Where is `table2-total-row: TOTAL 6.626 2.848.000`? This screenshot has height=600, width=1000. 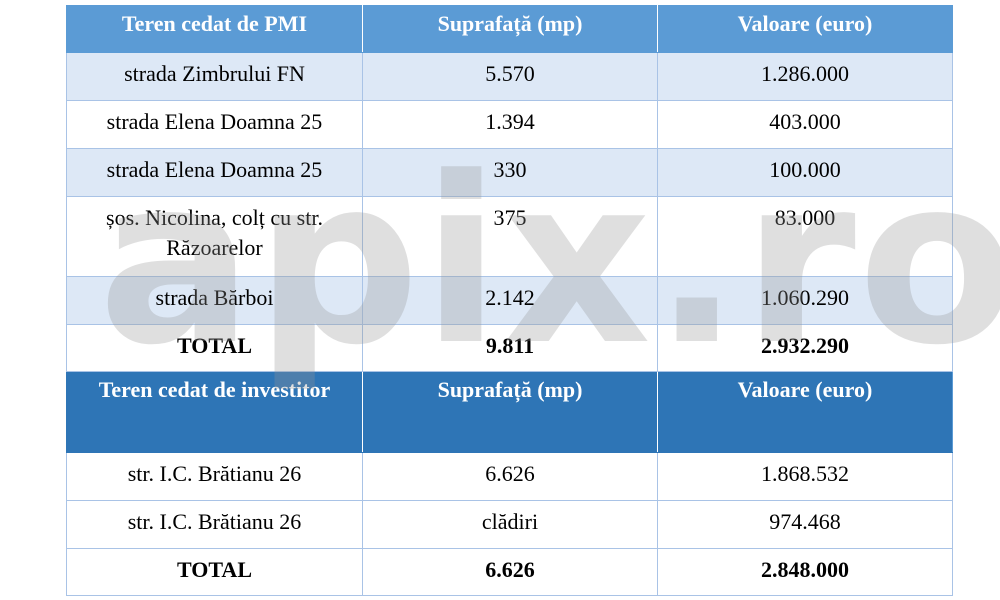 table2-total-row: TOTAL 6.626 2.848.000 is located at coordinates (509, 572).